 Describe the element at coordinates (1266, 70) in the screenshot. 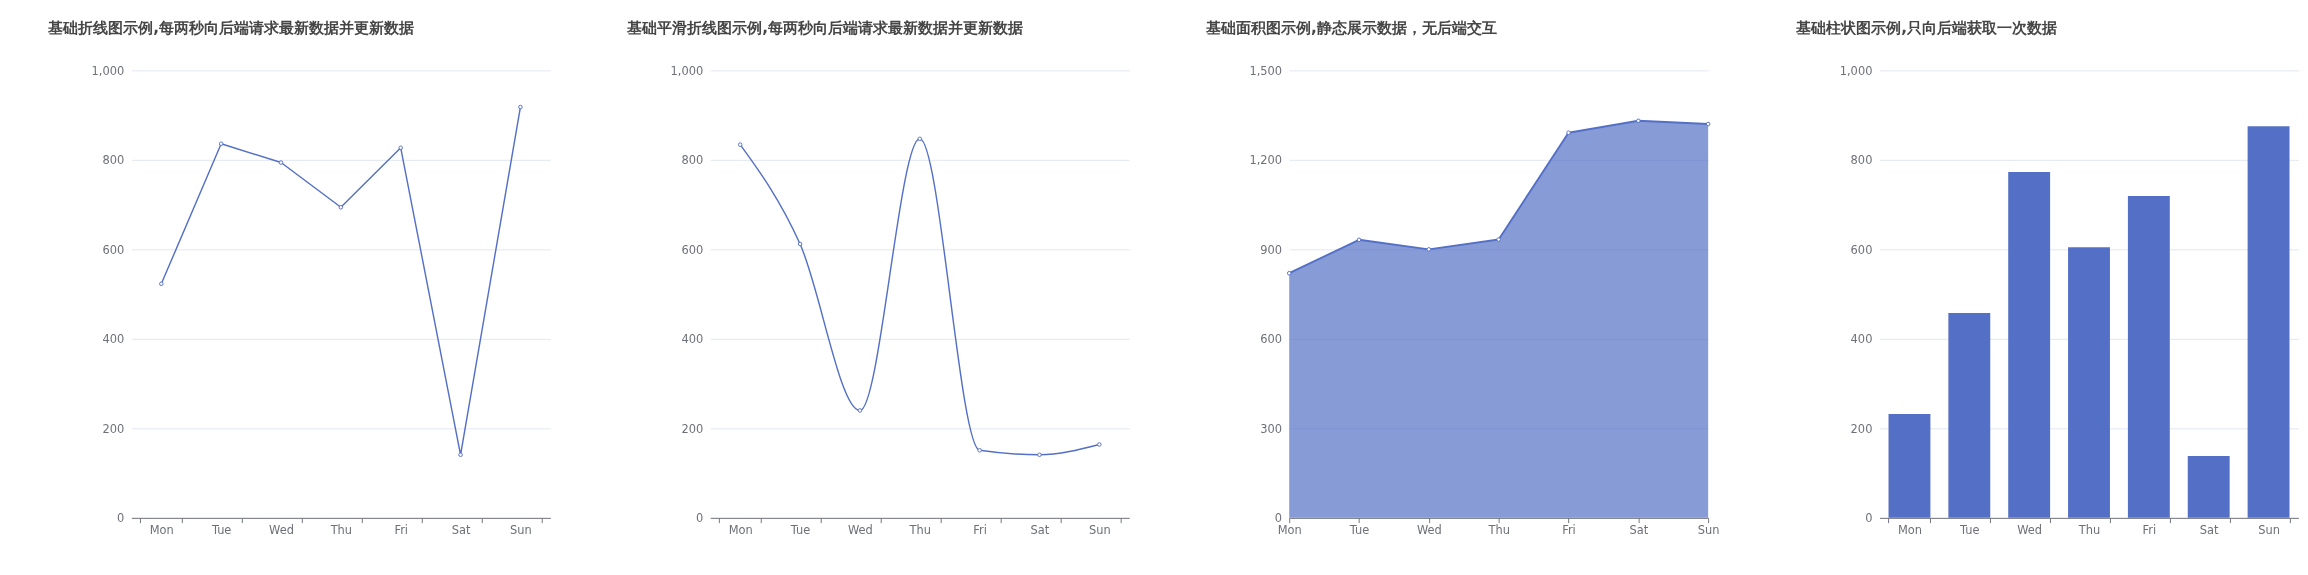

I see `y-tick-label: 1,500` at that location.